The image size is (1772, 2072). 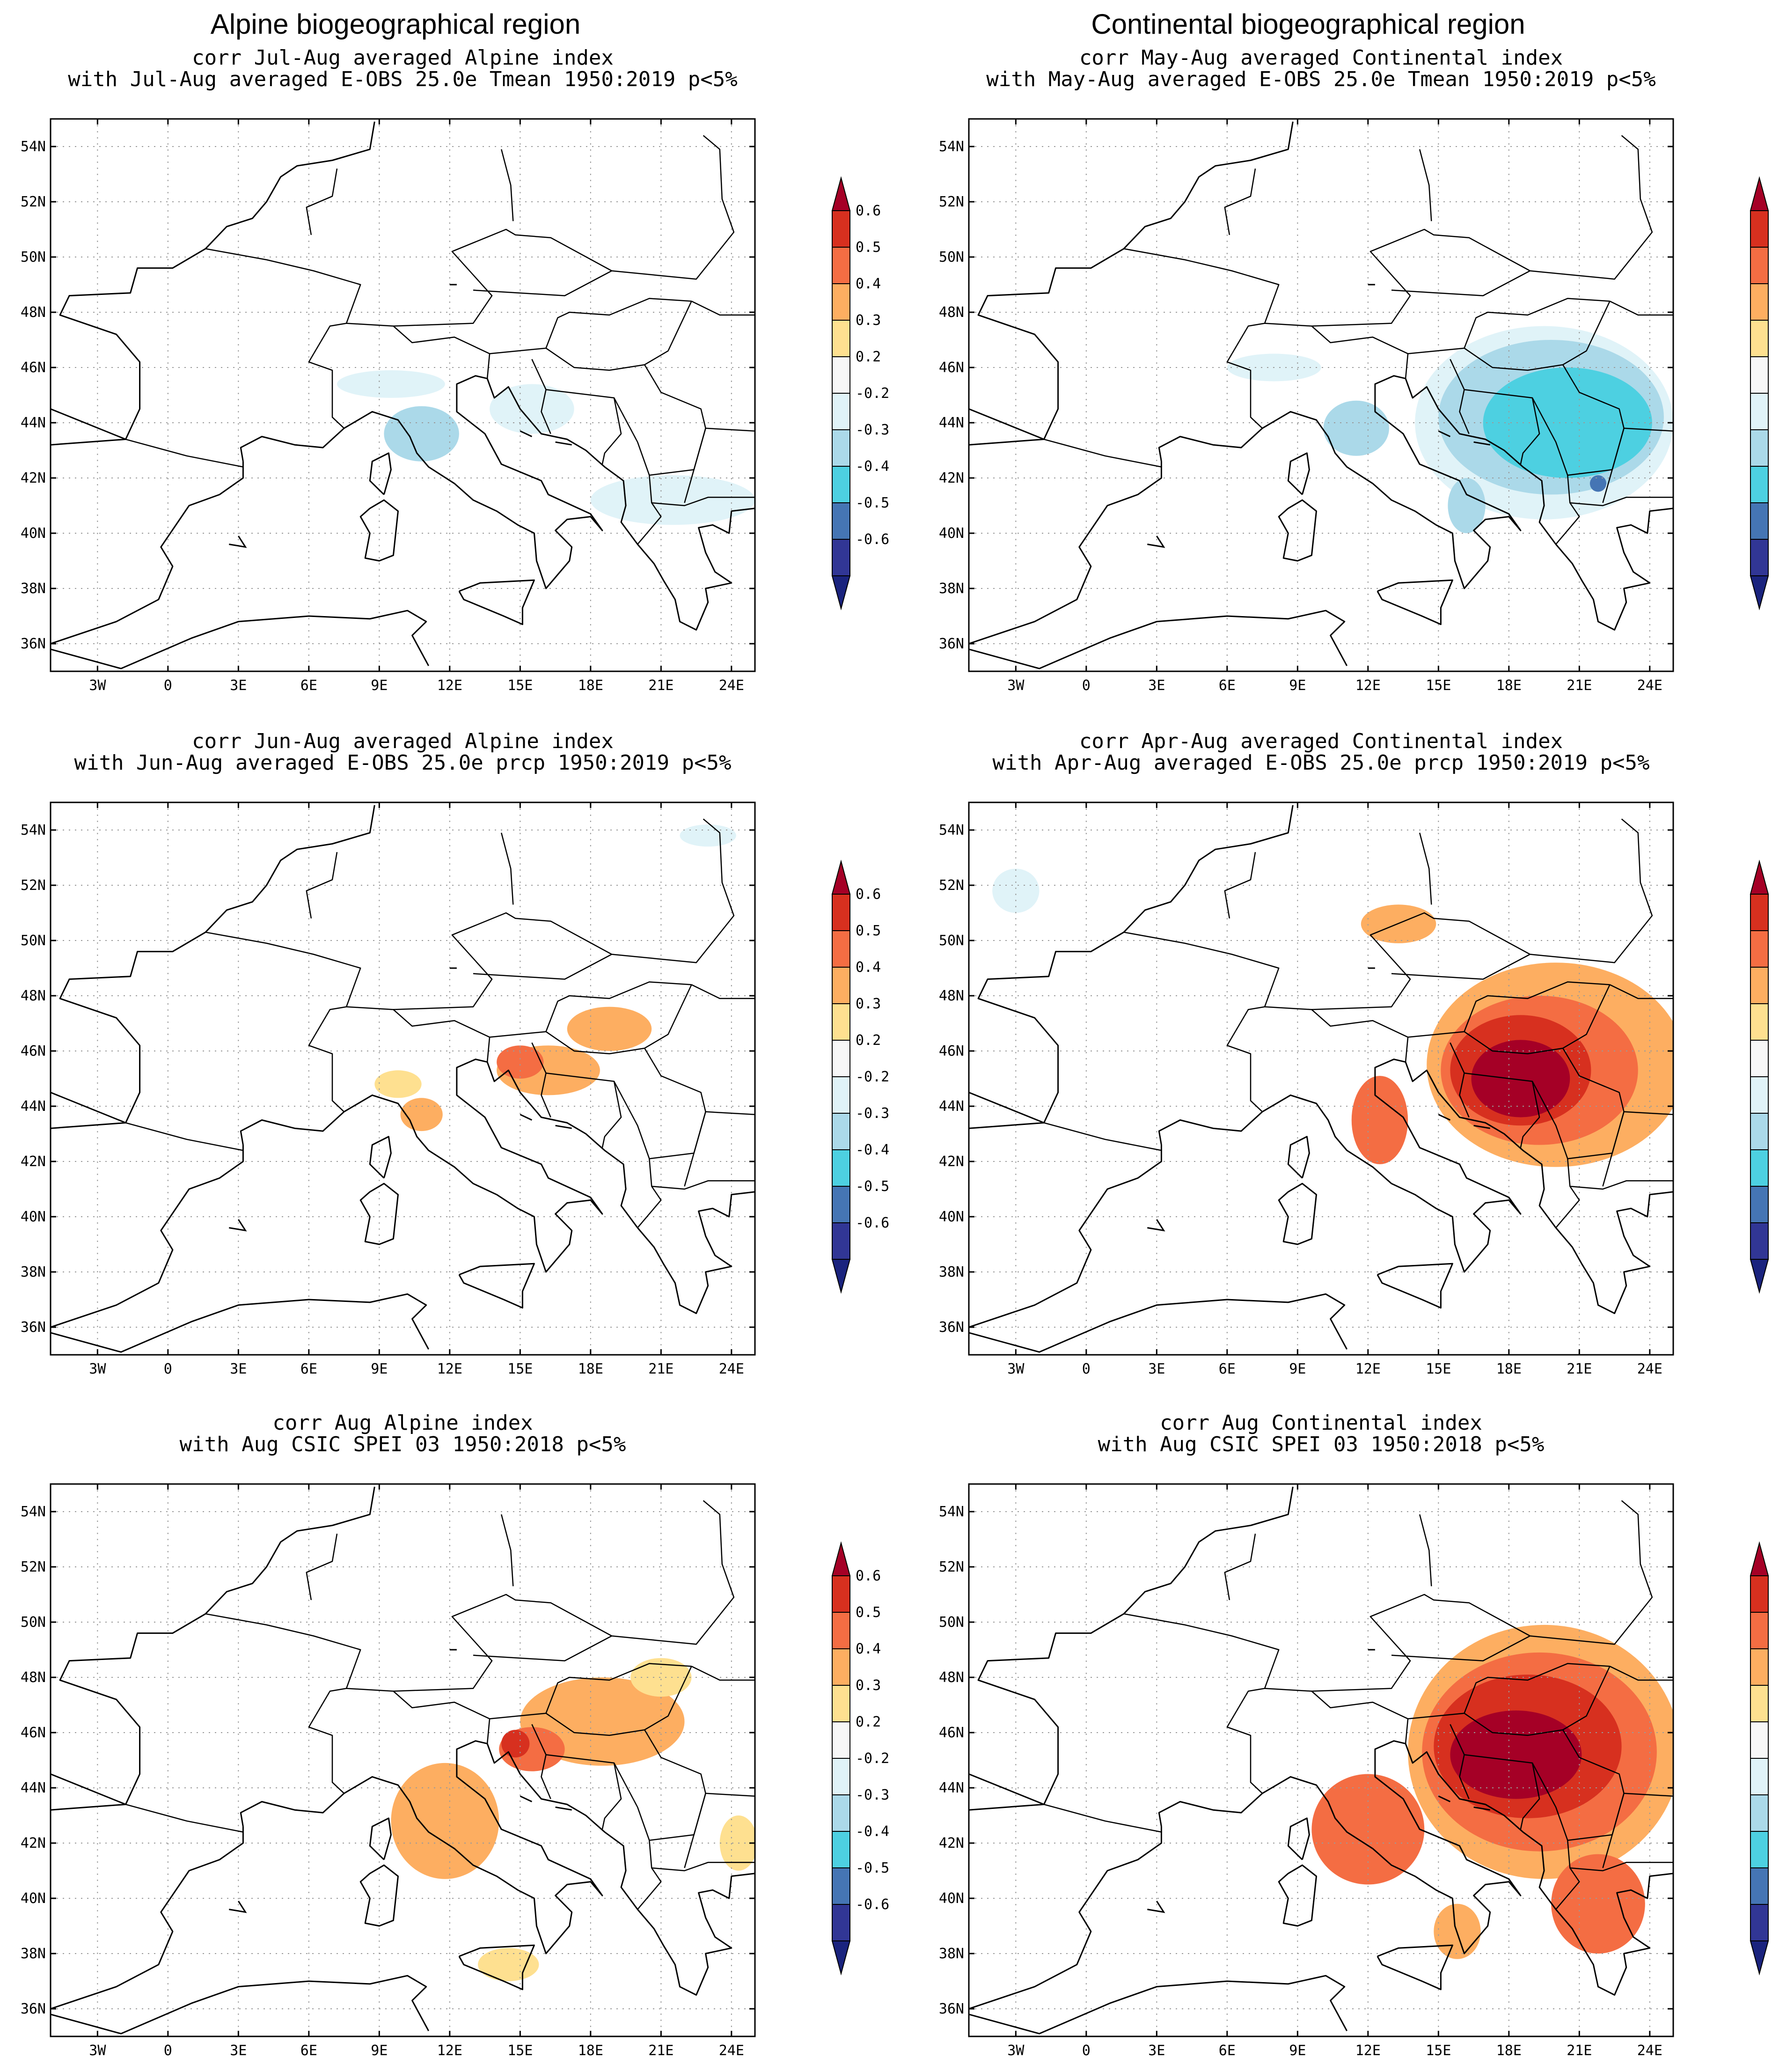 I want to click on lon-tick-label: 15E, so click(x=1438, y=2051).